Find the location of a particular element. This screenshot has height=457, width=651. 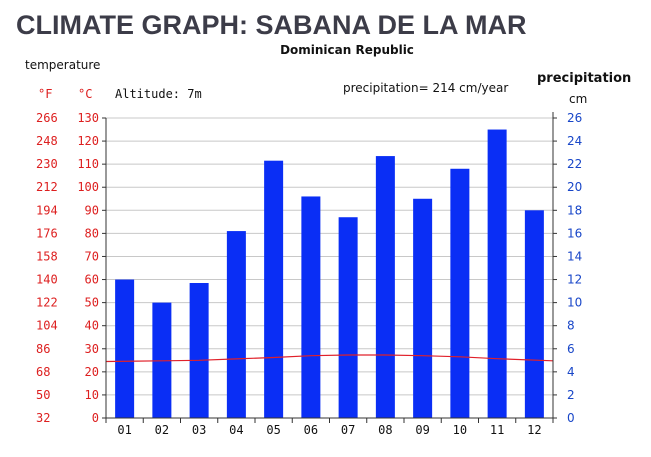

fahrenheit-tick-label: 266 is located at coordinates (47, 118).